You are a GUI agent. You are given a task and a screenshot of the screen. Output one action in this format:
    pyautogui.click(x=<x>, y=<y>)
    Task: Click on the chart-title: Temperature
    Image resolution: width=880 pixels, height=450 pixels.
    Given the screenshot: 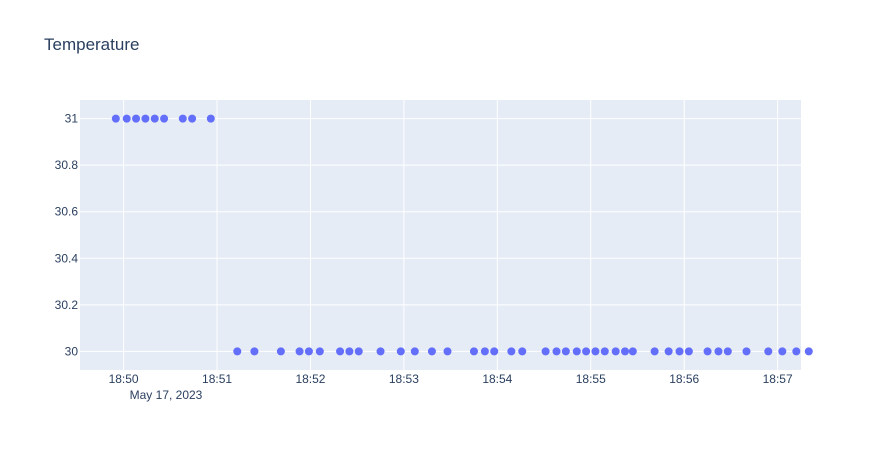 What is the action you would take?
    pyautogui.click(x=91, y=44)
    